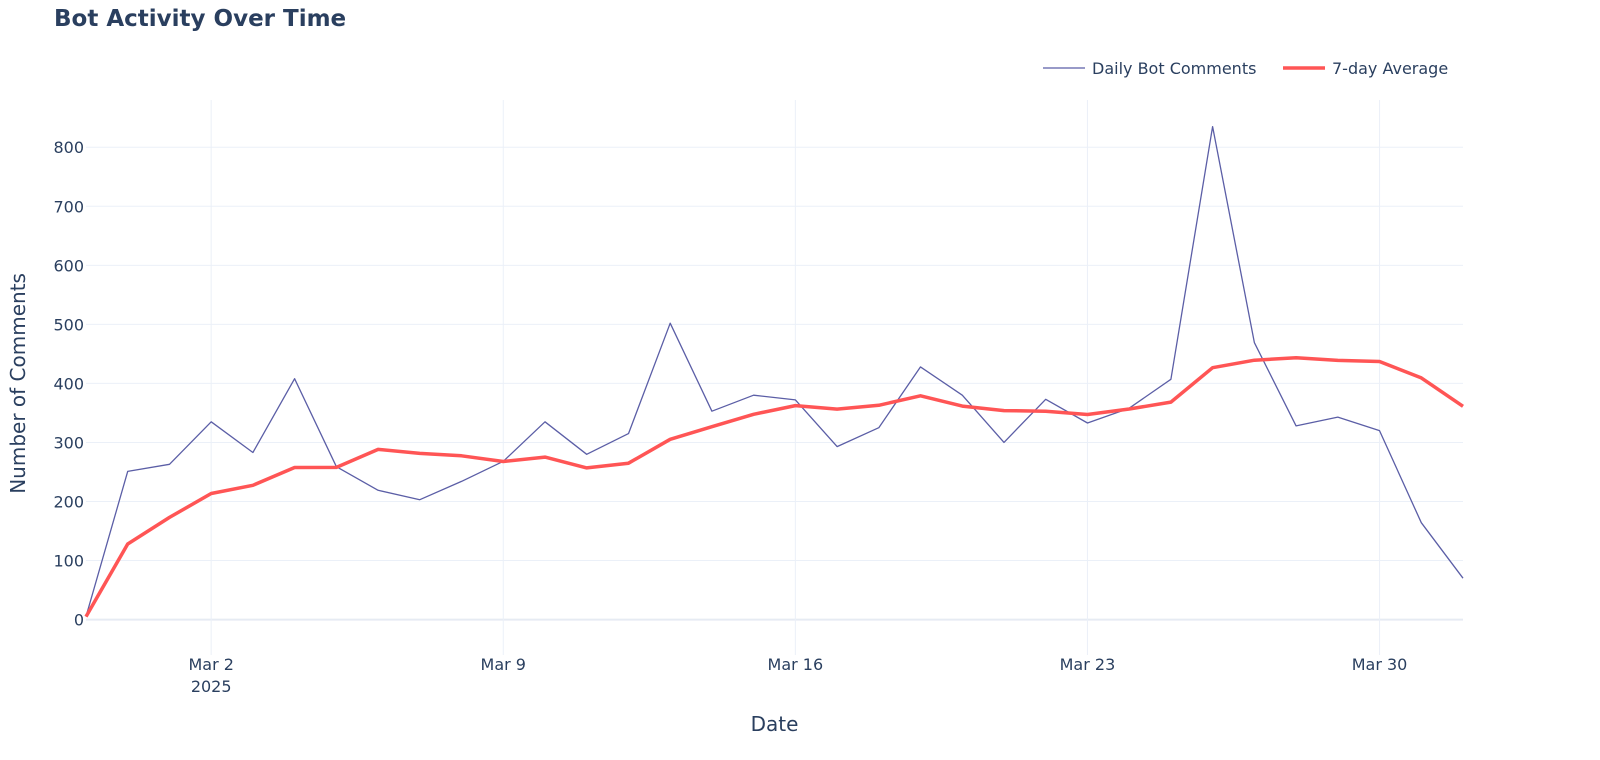  Describe the element at coordinates (68, 442) in the screenshot. I see `y-tick-label: 300` at that location.